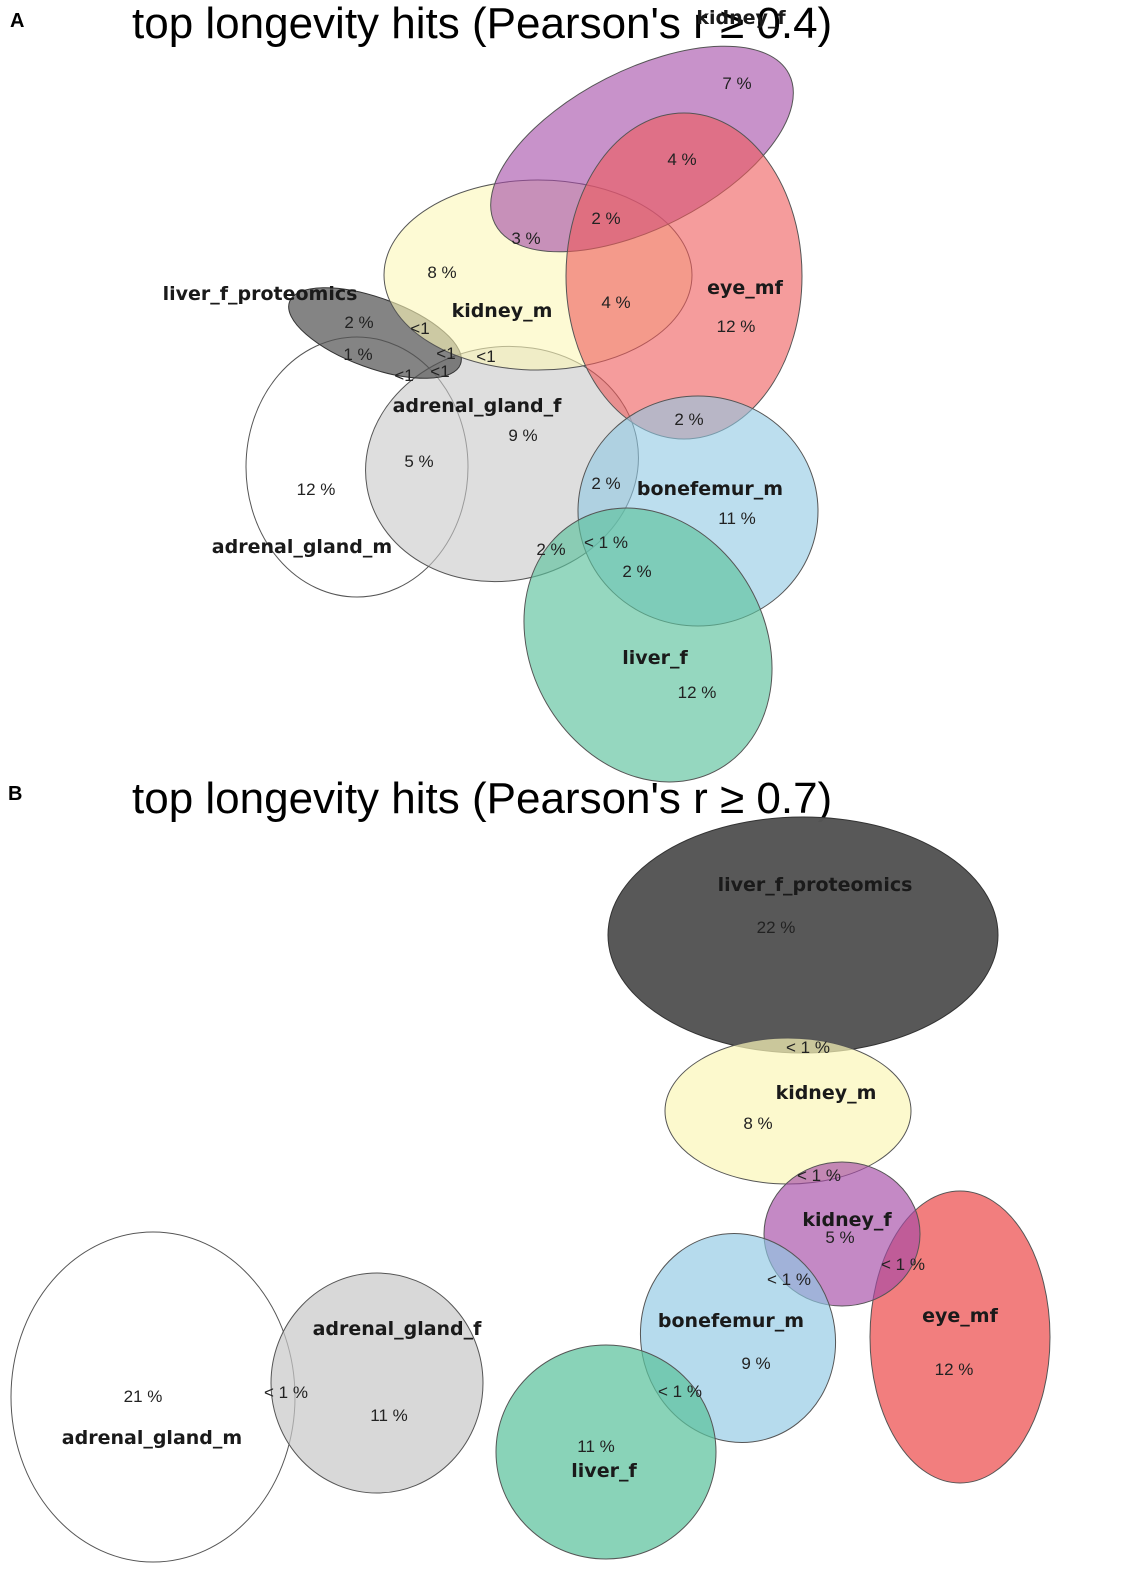  Describe the element at coordinates (648, 645) in the screenshot. I see `ellipse-a-liver-f` at that location.